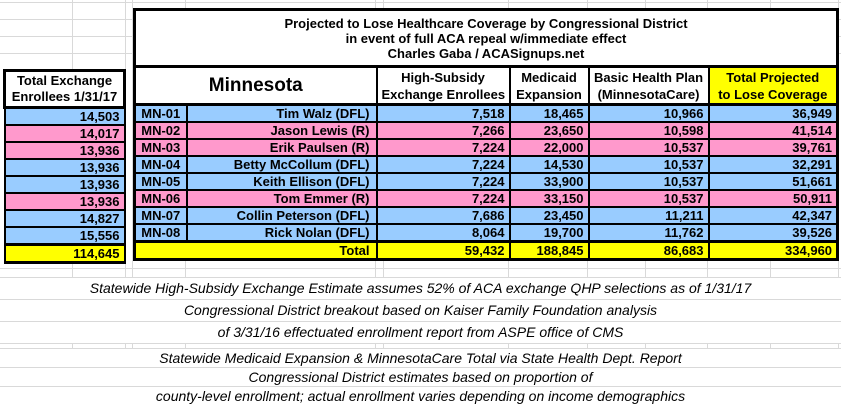 The image size is (841, 405). What do you see at coordinates (281, 215) in the screenshot?
I see `representative-cell: Collin Peterson (DFL)` at bounding box center [281, 215].